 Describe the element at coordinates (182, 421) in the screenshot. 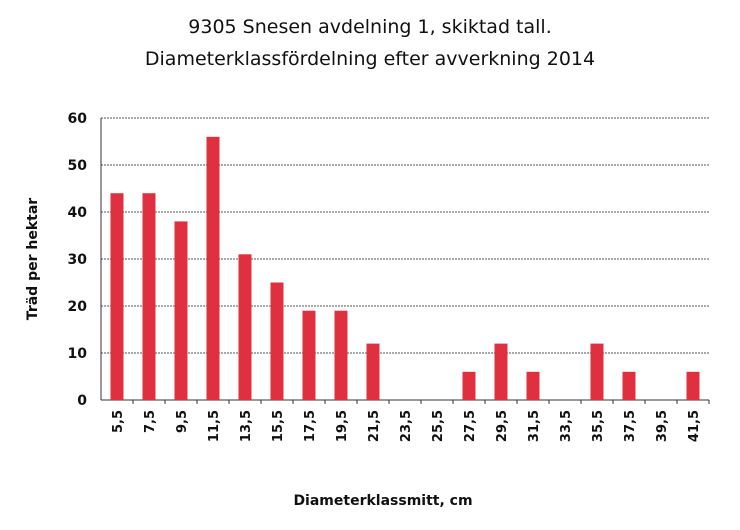

I see `x-tick-label: 9,5` at that location.